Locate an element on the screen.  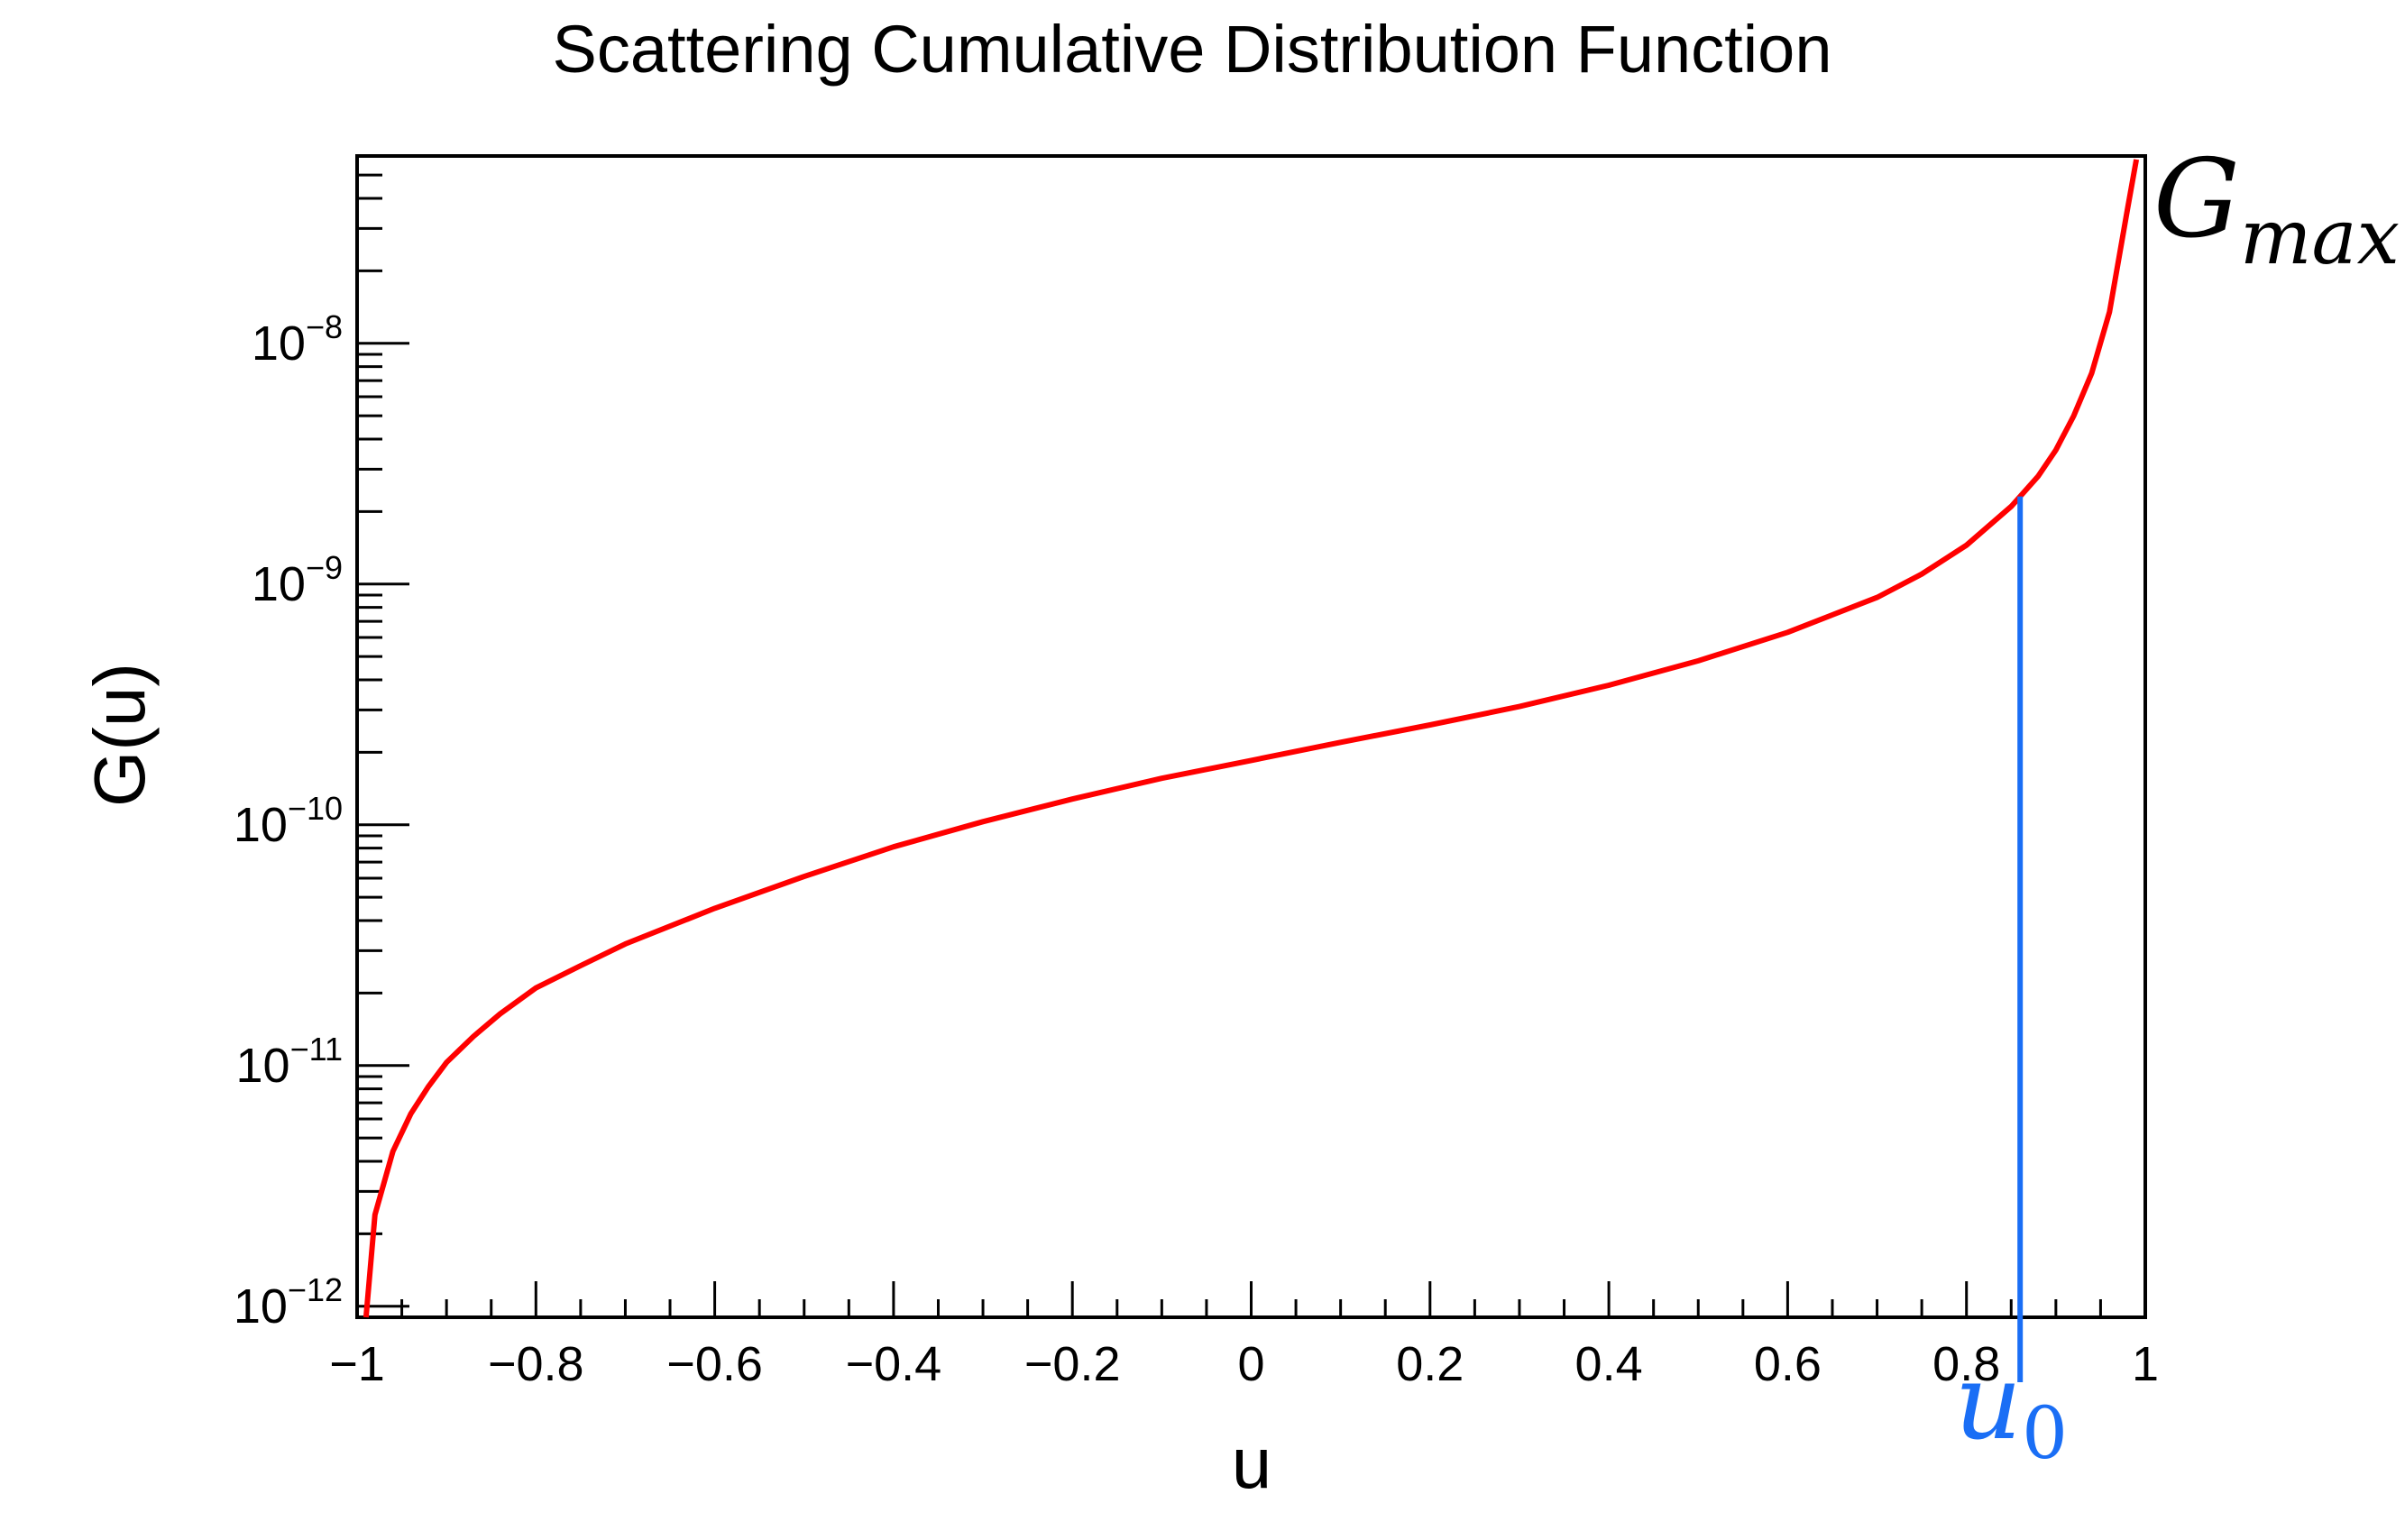
y-tick-label-exponent: −11 is located at coordinates (316, 1049).